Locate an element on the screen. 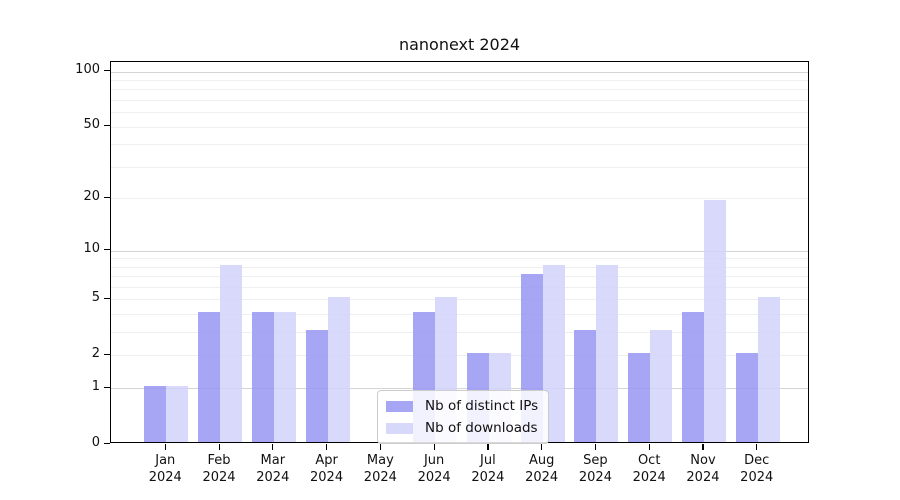 Image resolution: width=900 pixels, height=500 pixels. legend-label-downloads: Nb of downloads is located at coordinates (481, 428).